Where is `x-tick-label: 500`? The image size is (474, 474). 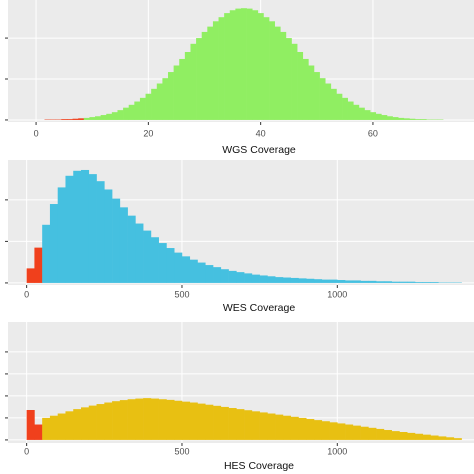 x-tick-label: 500 is located at coordinates (181, 451).